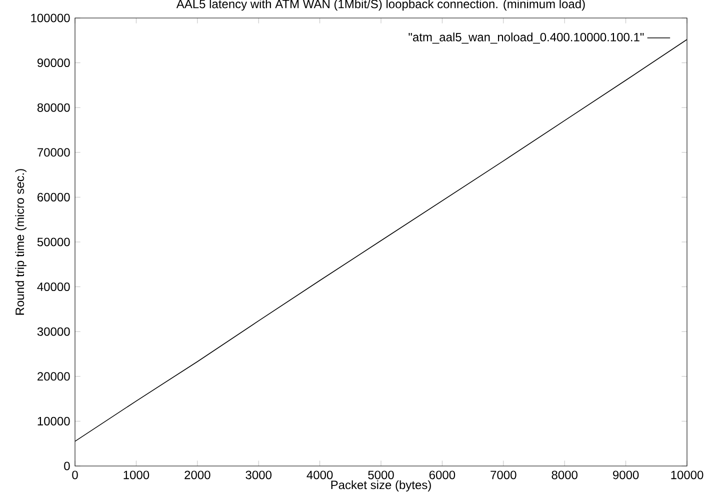 Image resolution: width=707 pixels, height=503 pixels. Describe the element at coordinates (503, 475) in the screenshot. I see `x-tick-label: 7000` at that location.